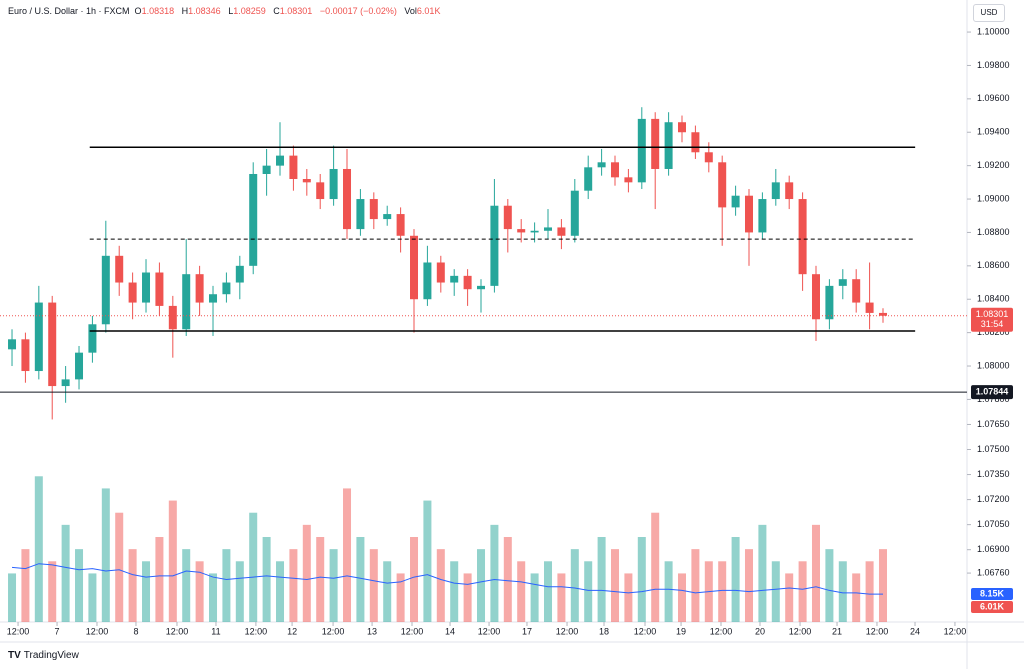 Image resolution: width=1024 pixels, height=669 pixels. I want to click on volume-ma-line, so click(447, 579).